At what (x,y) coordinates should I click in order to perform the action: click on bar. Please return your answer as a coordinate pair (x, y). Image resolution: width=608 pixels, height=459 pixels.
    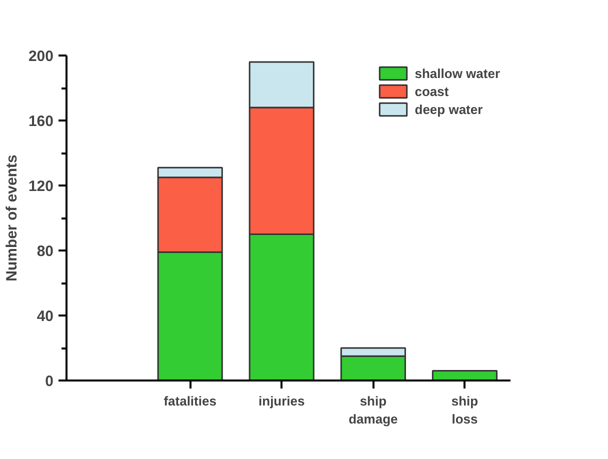
    Looking at the image, I should click on (465, 375).